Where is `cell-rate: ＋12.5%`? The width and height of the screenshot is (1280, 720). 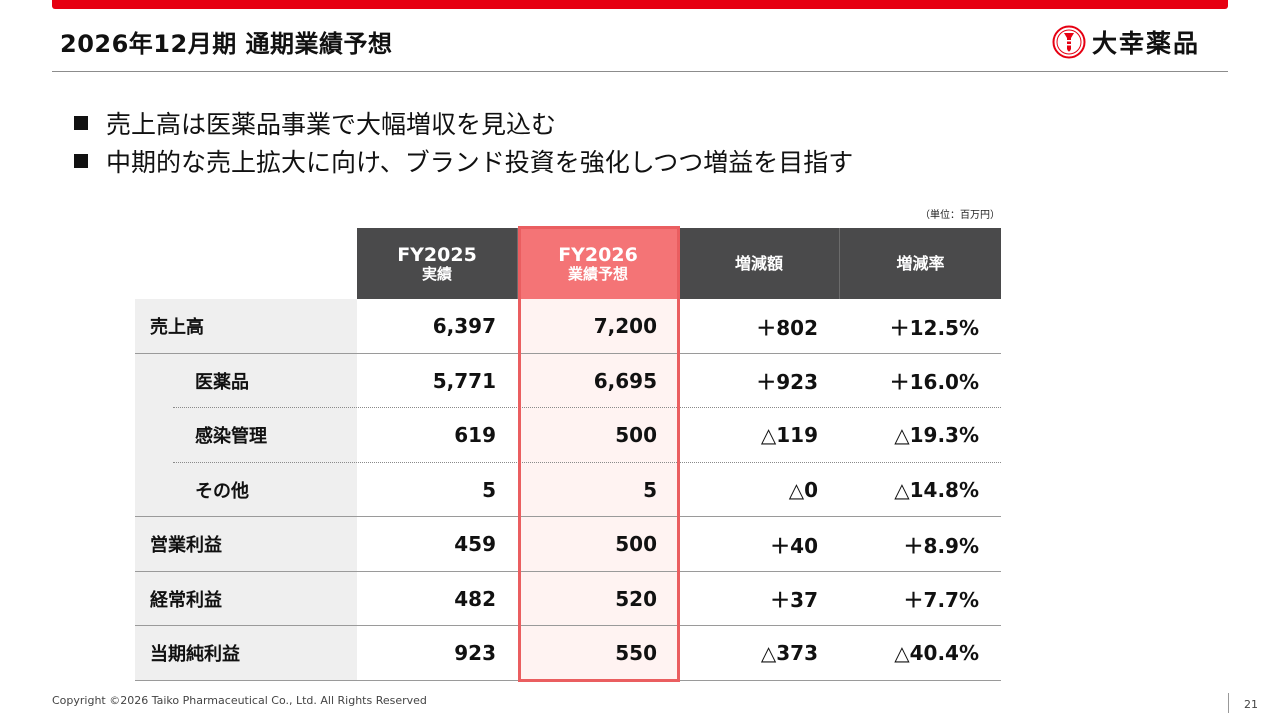
cell-rate: ＋12.5% is located at coordinates (934, 327).